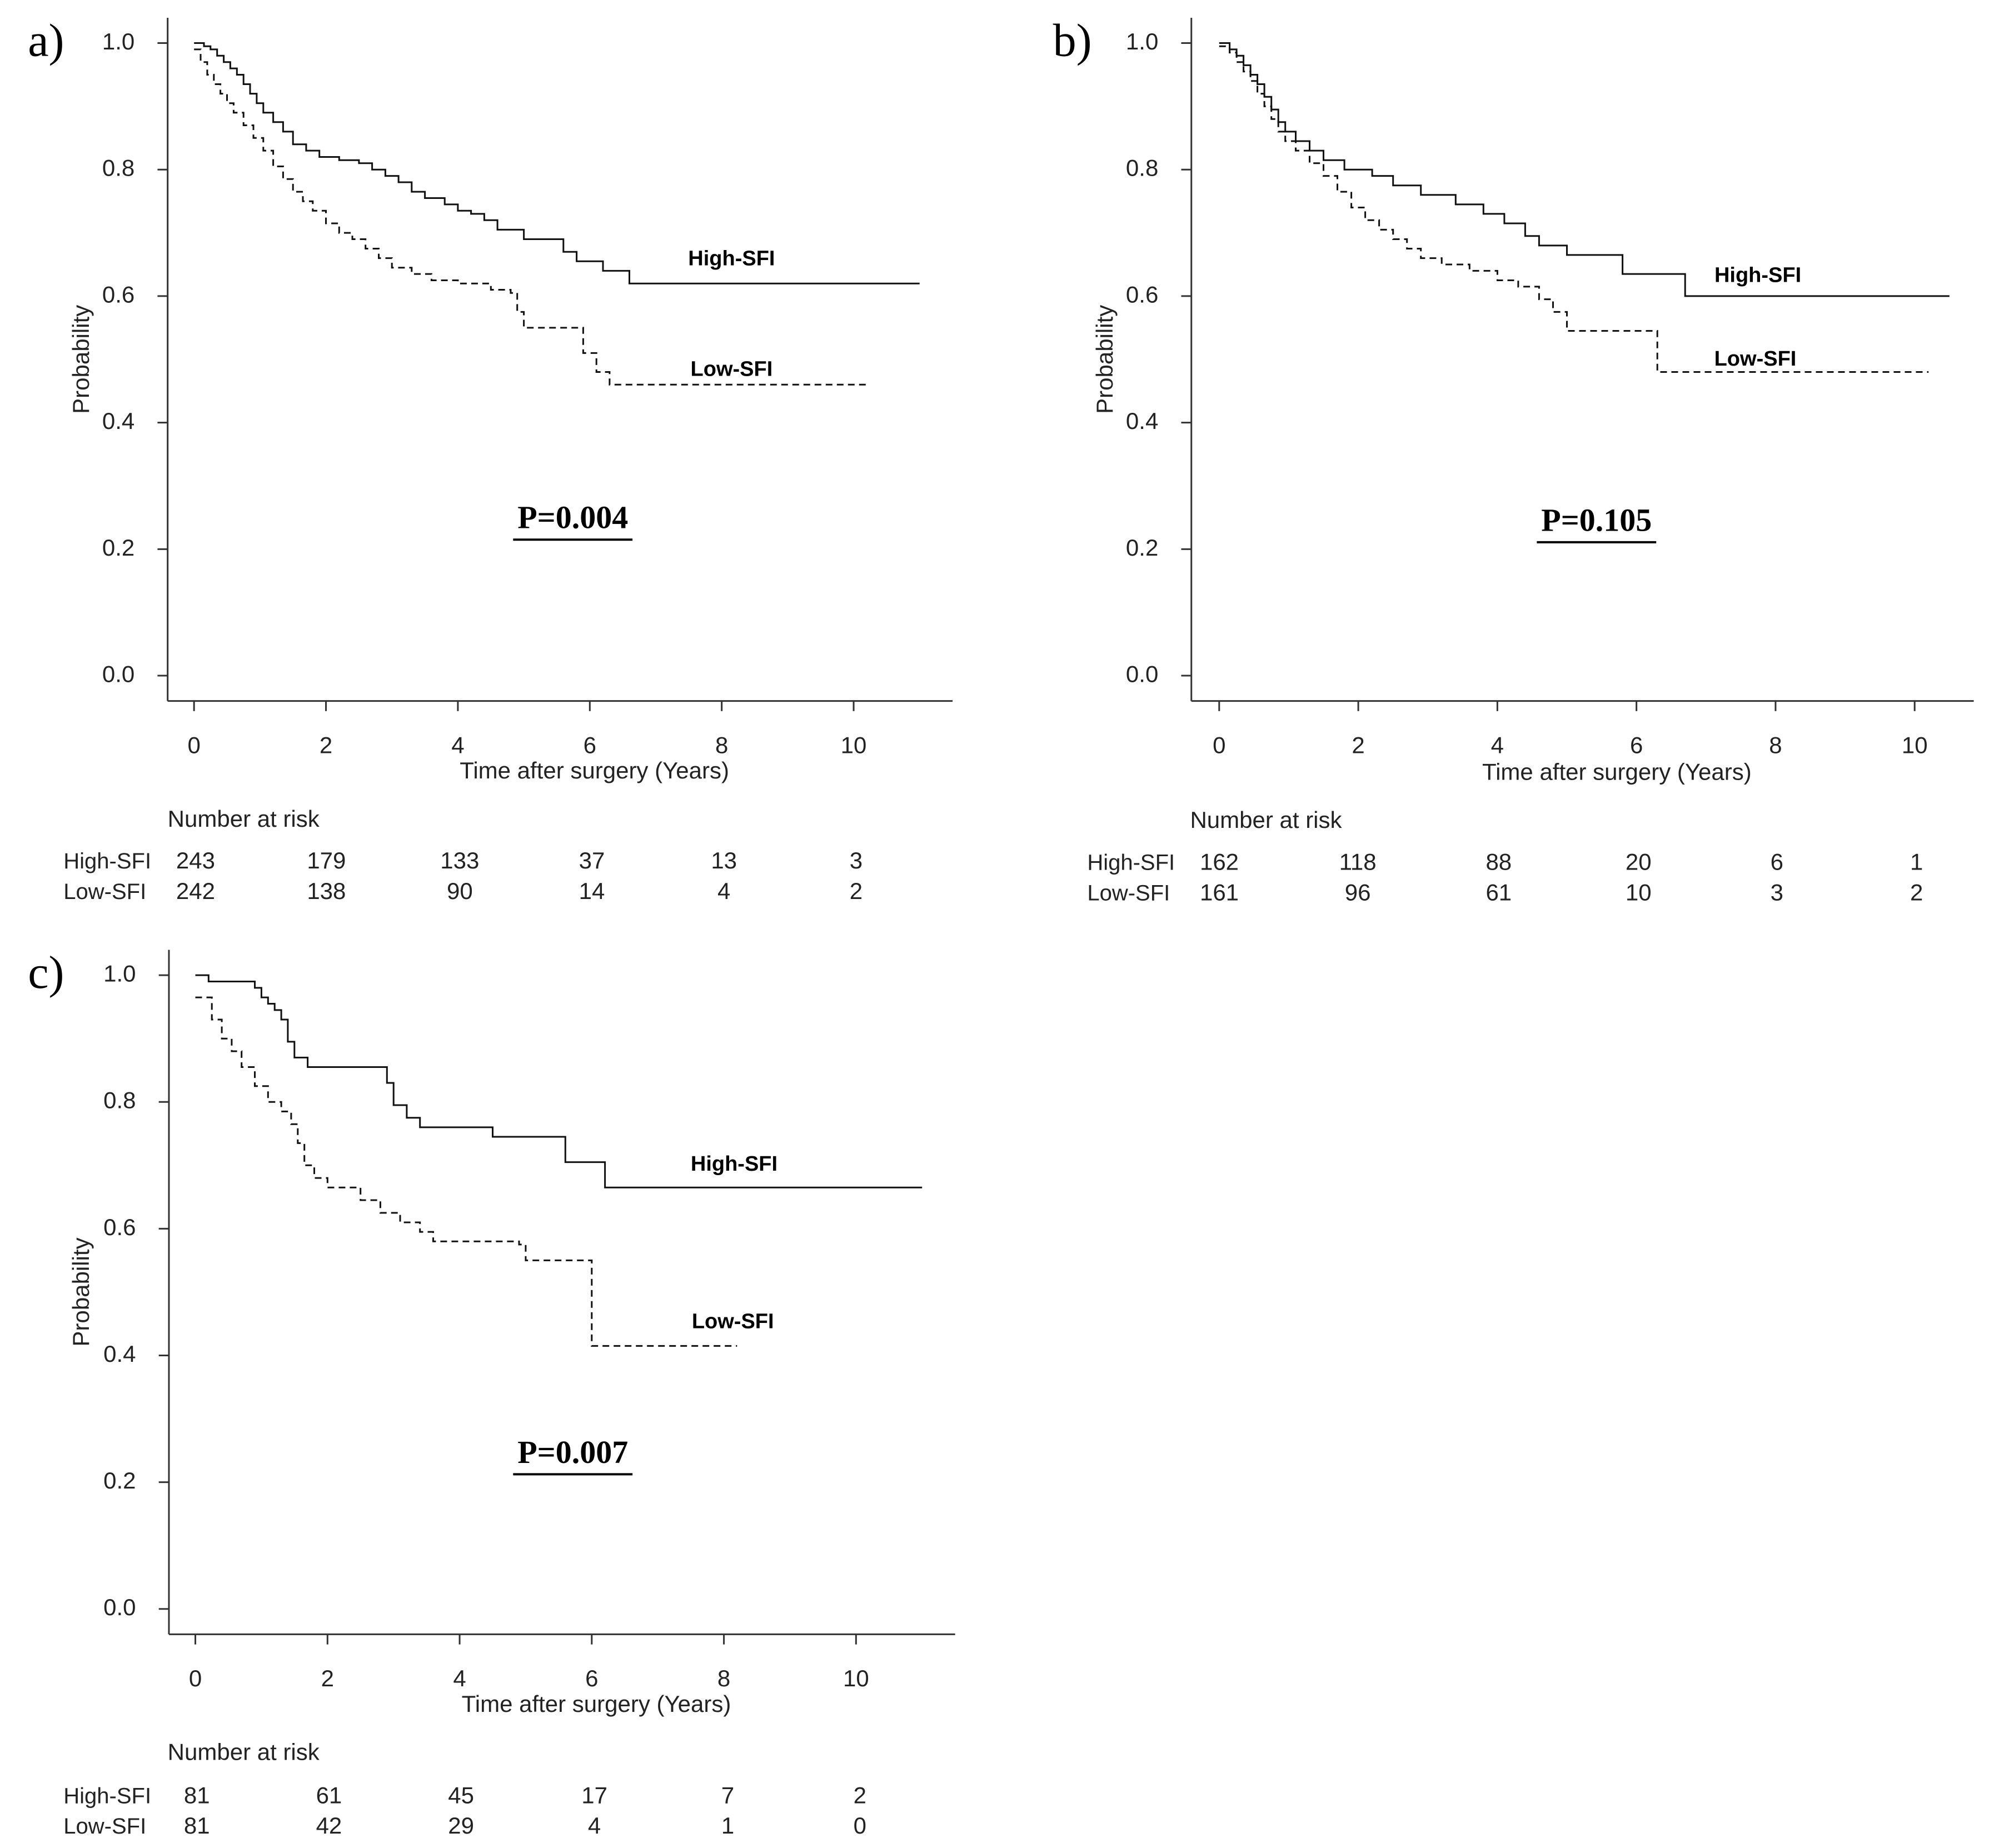  I want to click on risk-count: 179, so click(326, 860).